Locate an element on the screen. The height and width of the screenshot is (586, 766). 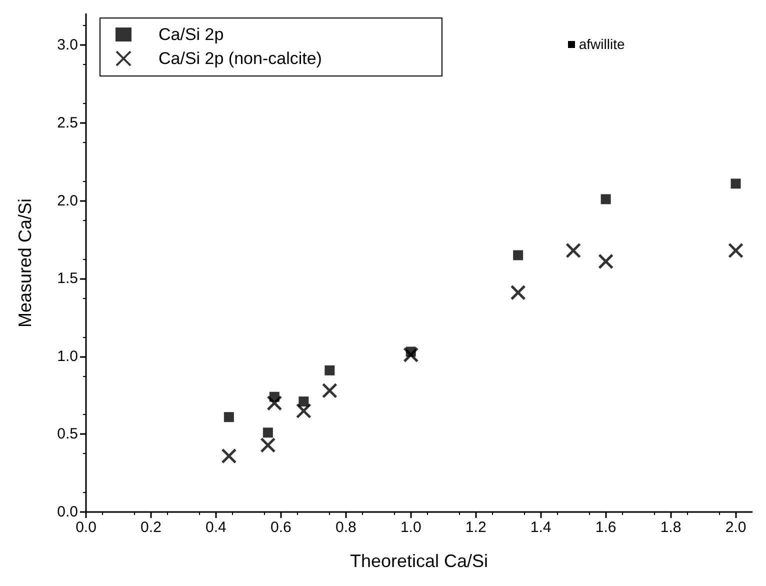
x-tick-label: 1.2 is located at coordinates (475, 527).